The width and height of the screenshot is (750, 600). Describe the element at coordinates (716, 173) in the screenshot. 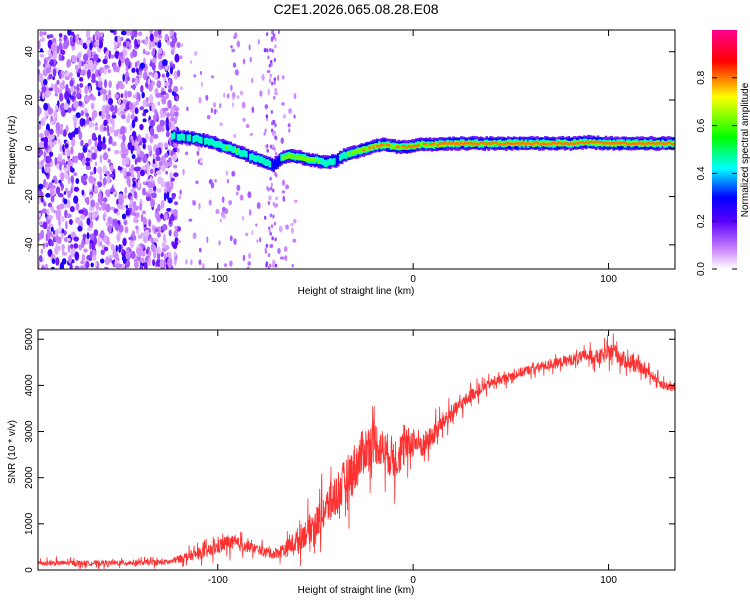

I see `colorbar-ticks: 0.0 0.2 0.4 0.6 0.8` at that location.